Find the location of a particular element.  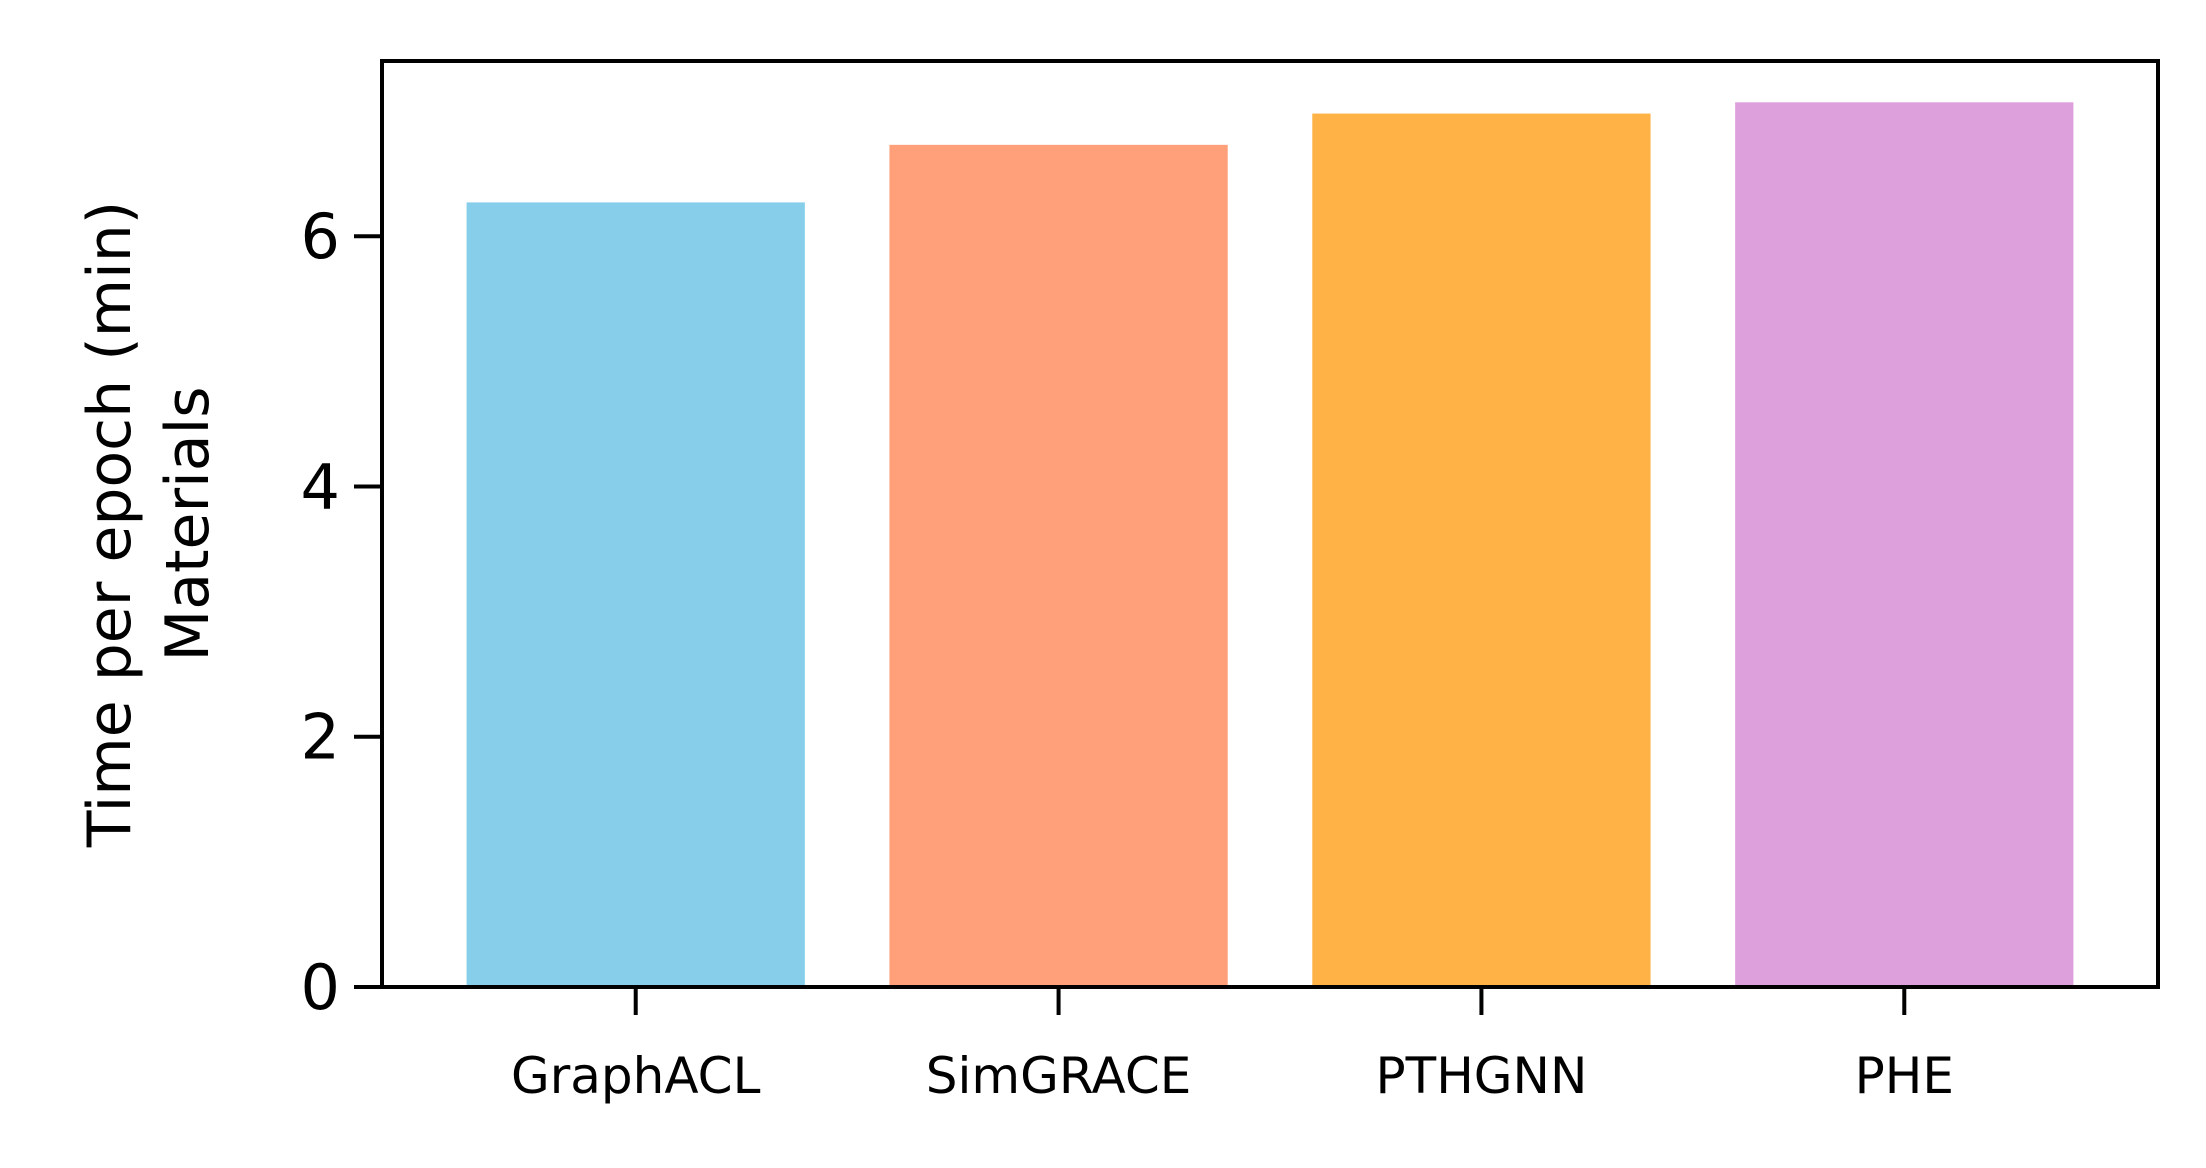

y-axis-label-line-2: Materials is located at coordinates (188, 523).